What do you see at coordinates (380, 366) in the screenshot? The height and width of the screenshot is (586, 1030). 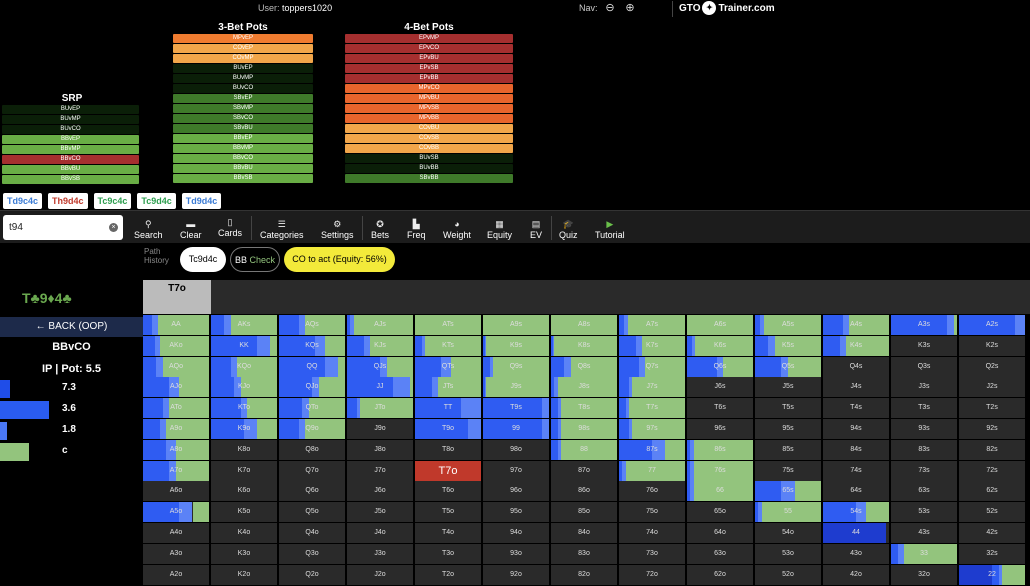 I see `hand-cell-qjs: QJs` at bounding box center [380, 366].